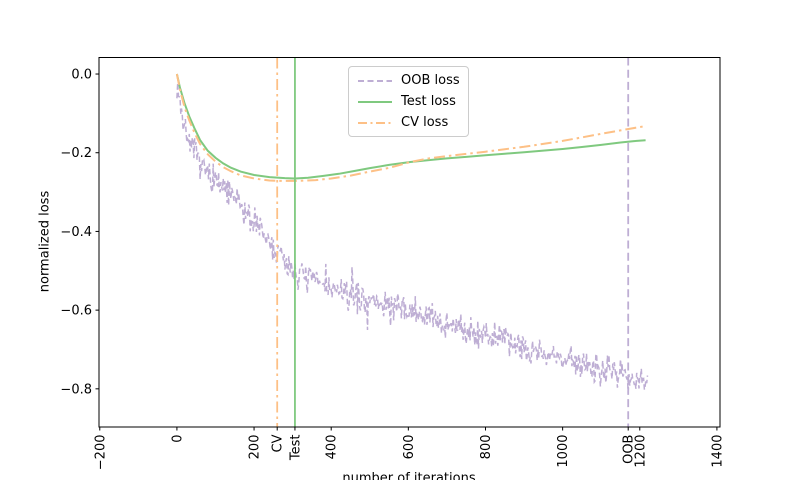 The width and height of the screenshot is (800, 480). Describe the element at coordinates (76, 311) in the screenshot. I see `y-tick-label-−0.6: −0.6` at that location.